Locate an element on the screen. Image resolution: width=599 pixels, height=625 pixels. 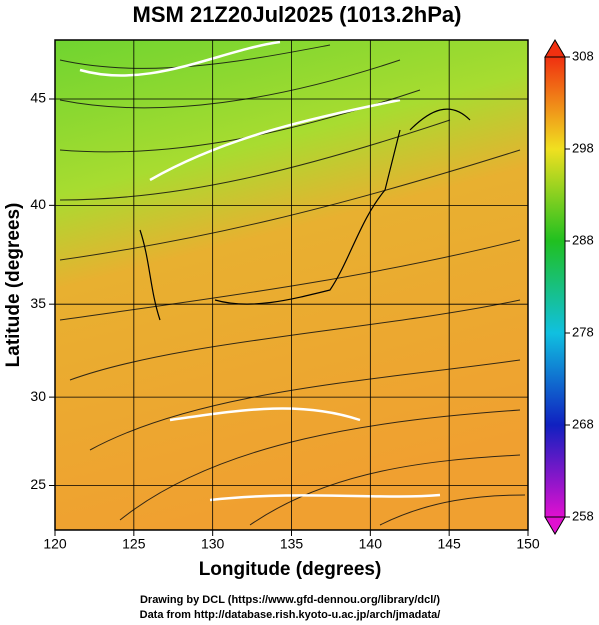
y-tick-label: 40 is located at coordinates (38, 204).